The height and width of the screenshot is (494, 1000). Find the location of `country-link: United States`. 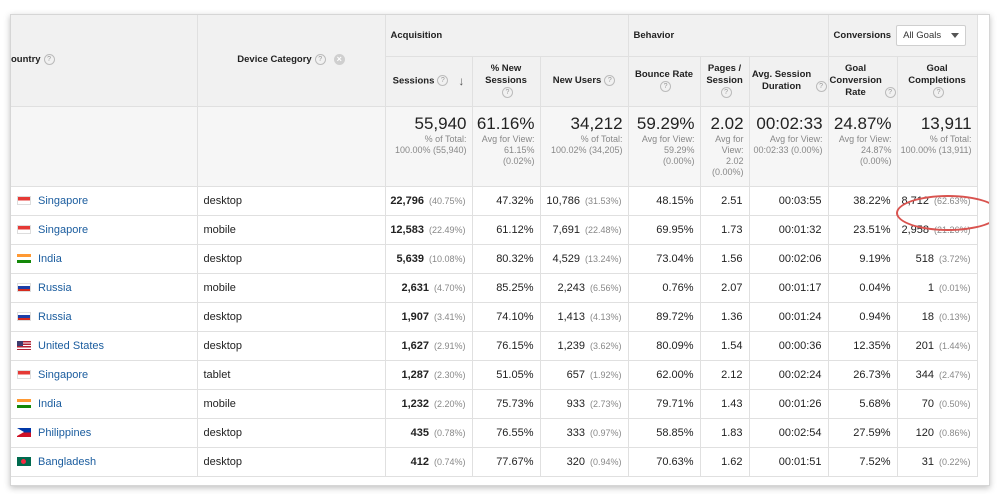

country-link: United States is located at coordinates (71, 345).